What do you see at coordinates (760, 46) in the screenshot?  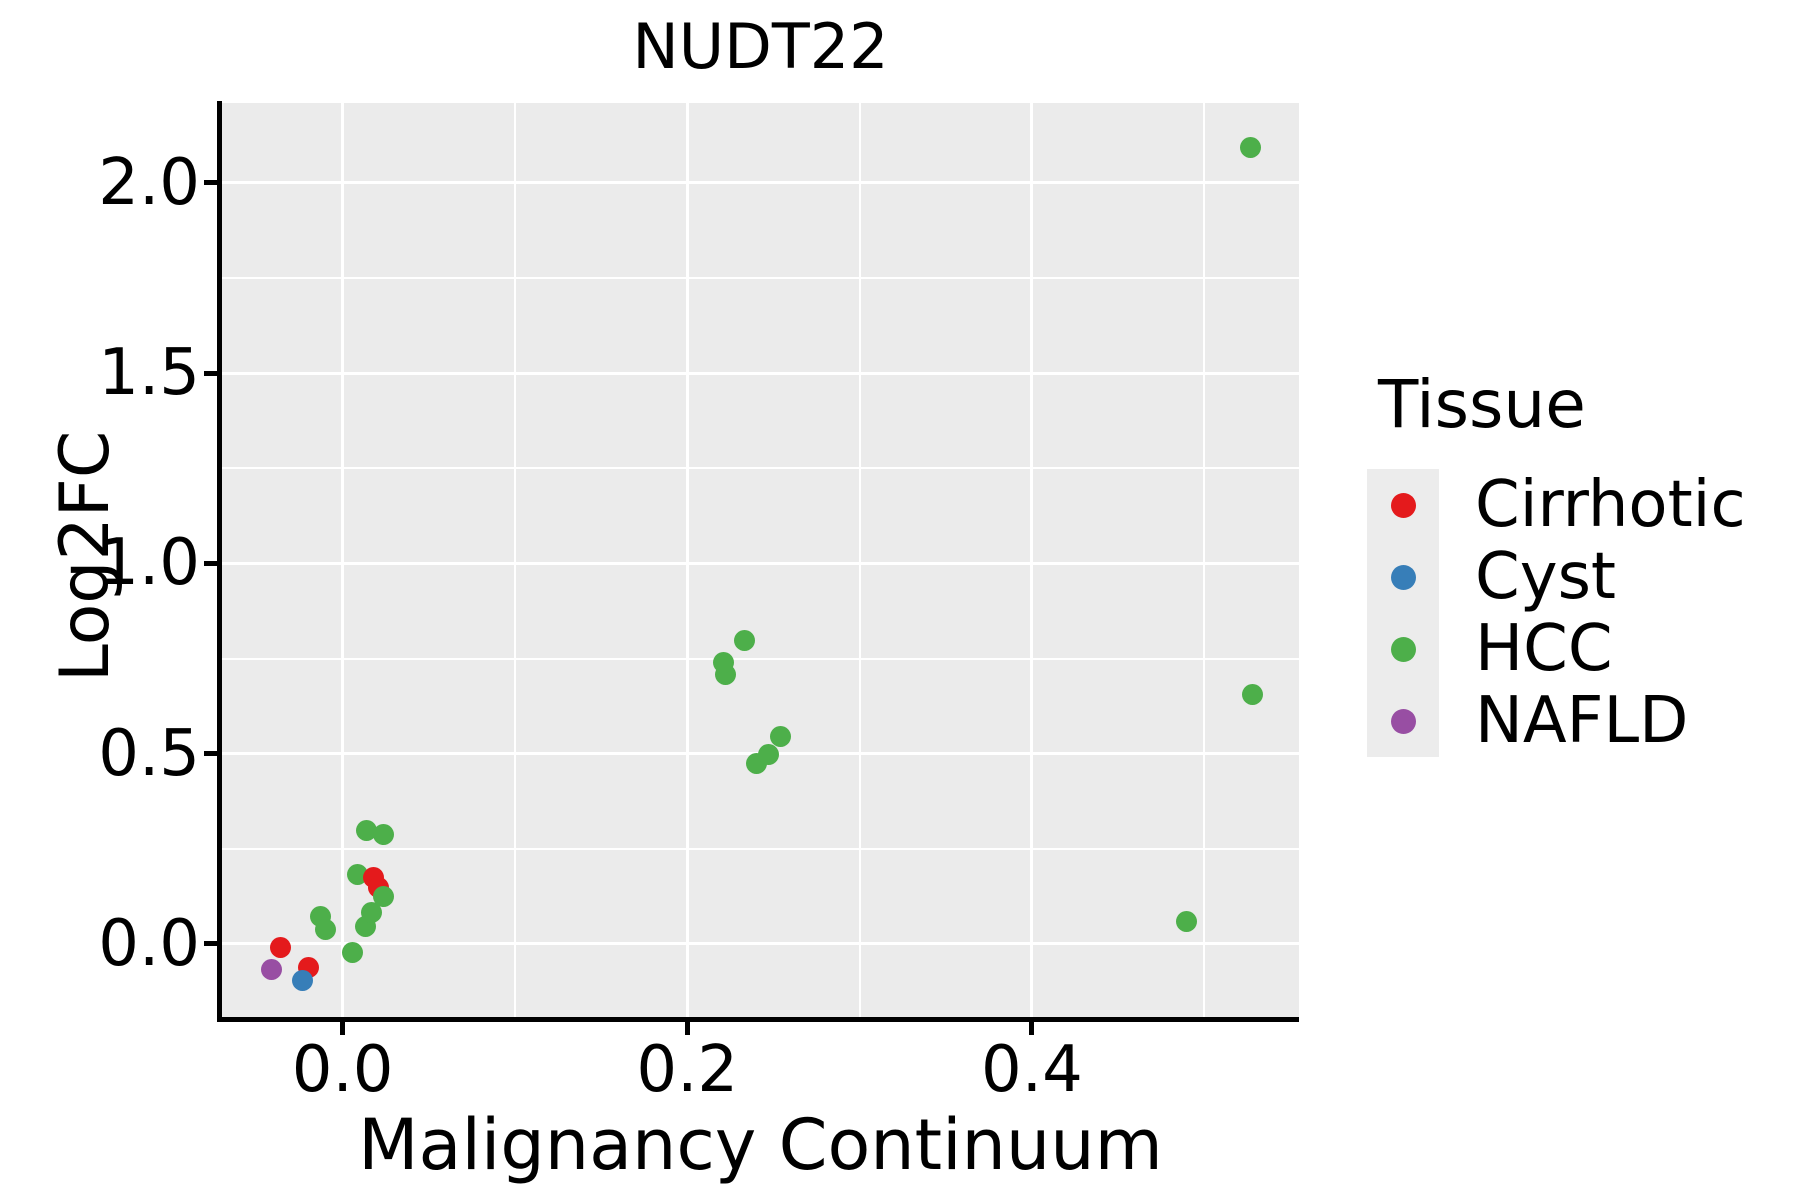 I see `plot-title: NUDT22` at bounding box center [760, 46].